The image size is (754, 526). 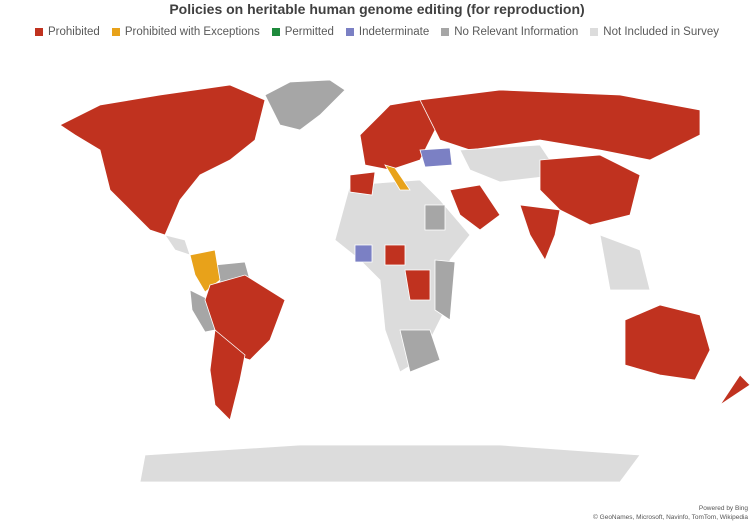 What do you see at coordinates (192, 32) in the screenshot?
I see `legend-label: Prohibited with Exceptions` at bounding box center [192, 32].